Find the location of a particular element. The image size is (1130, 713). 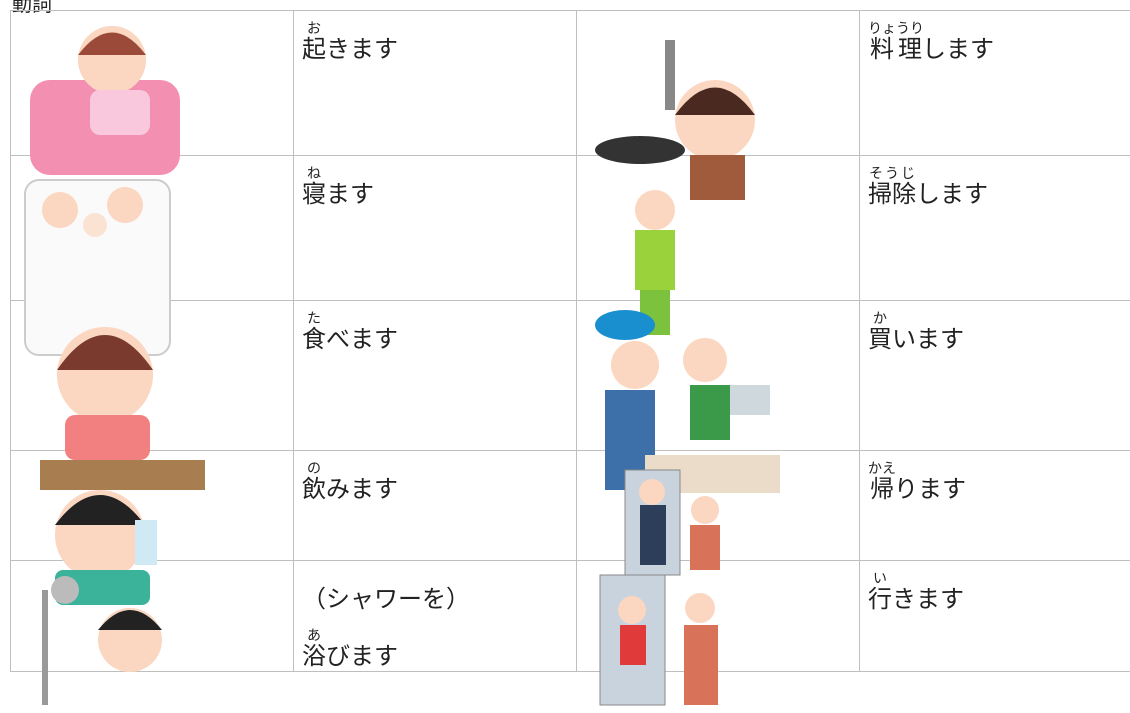

furigana: ね is located at coordinates (314, 174).